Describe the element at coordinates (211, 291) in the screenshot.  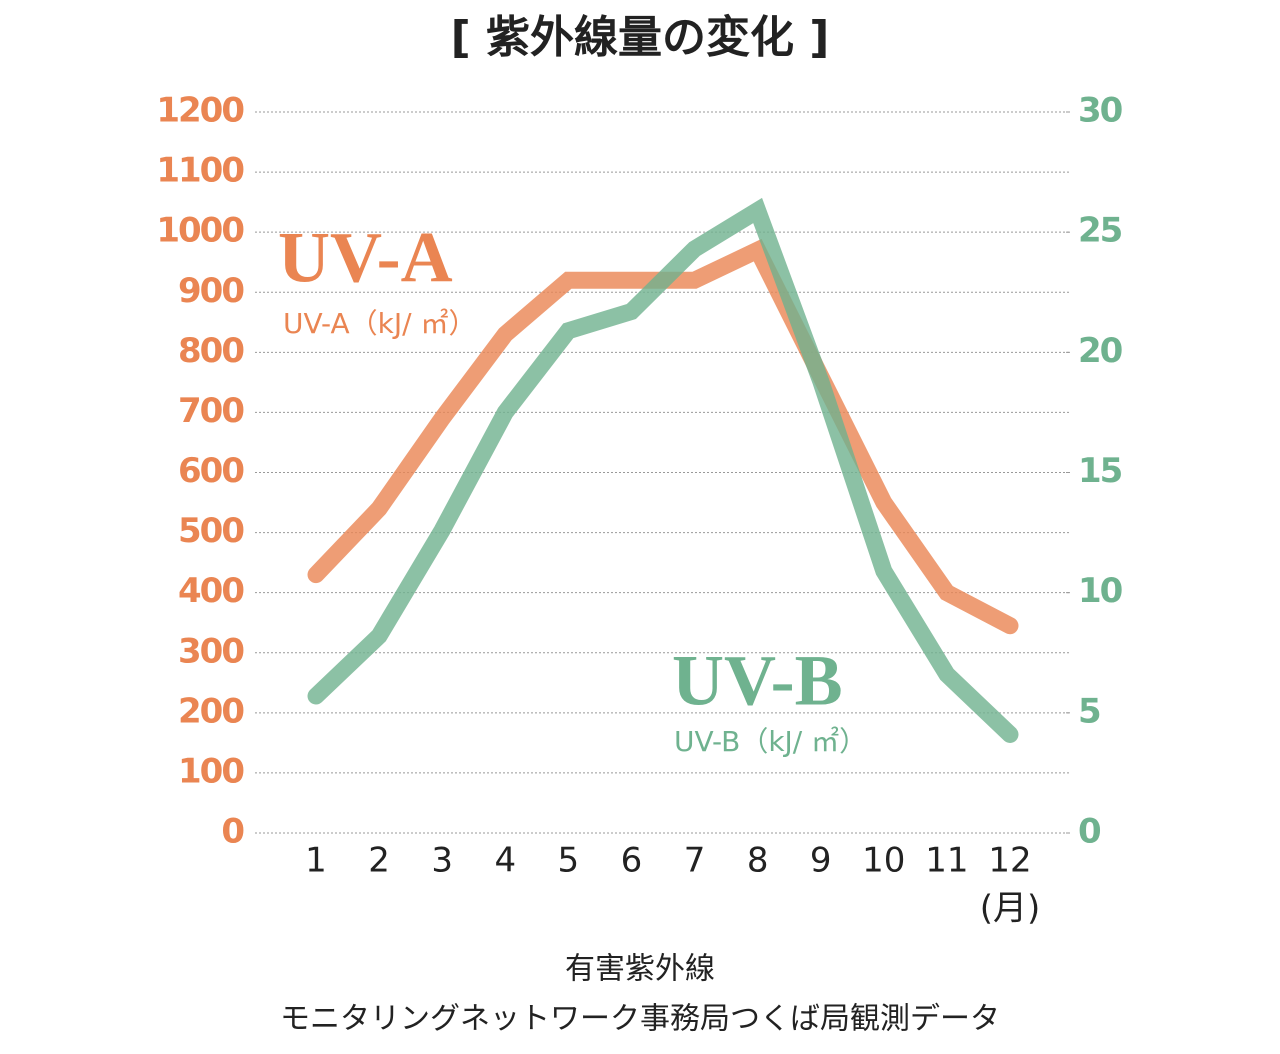
I see `y-tick-label: 900` at that location.